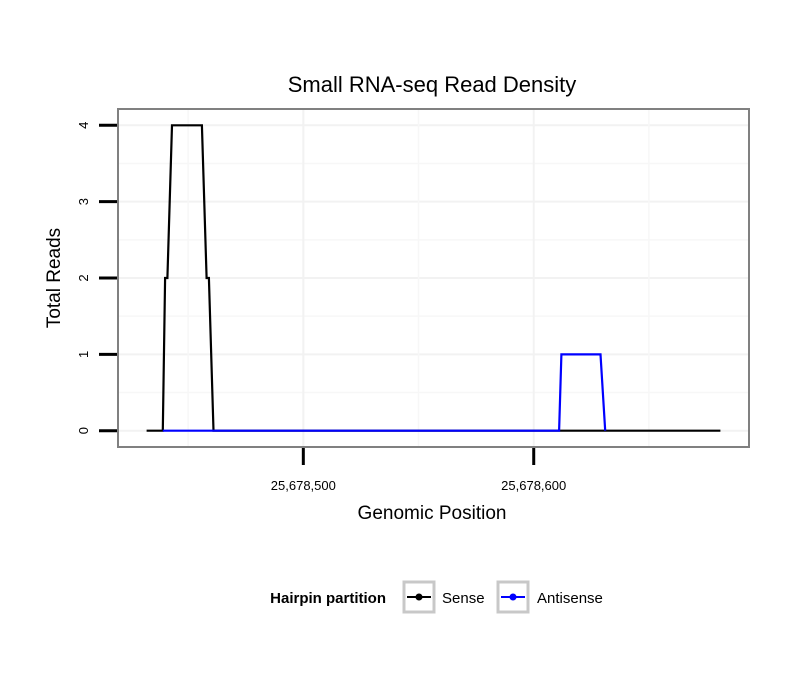 Image resolution: width=810 pixels, height=690 pixels. Describe the element at coordinates (432, 513) in the screenshot. I see `x-axis-title: Genomic Position` at that location.